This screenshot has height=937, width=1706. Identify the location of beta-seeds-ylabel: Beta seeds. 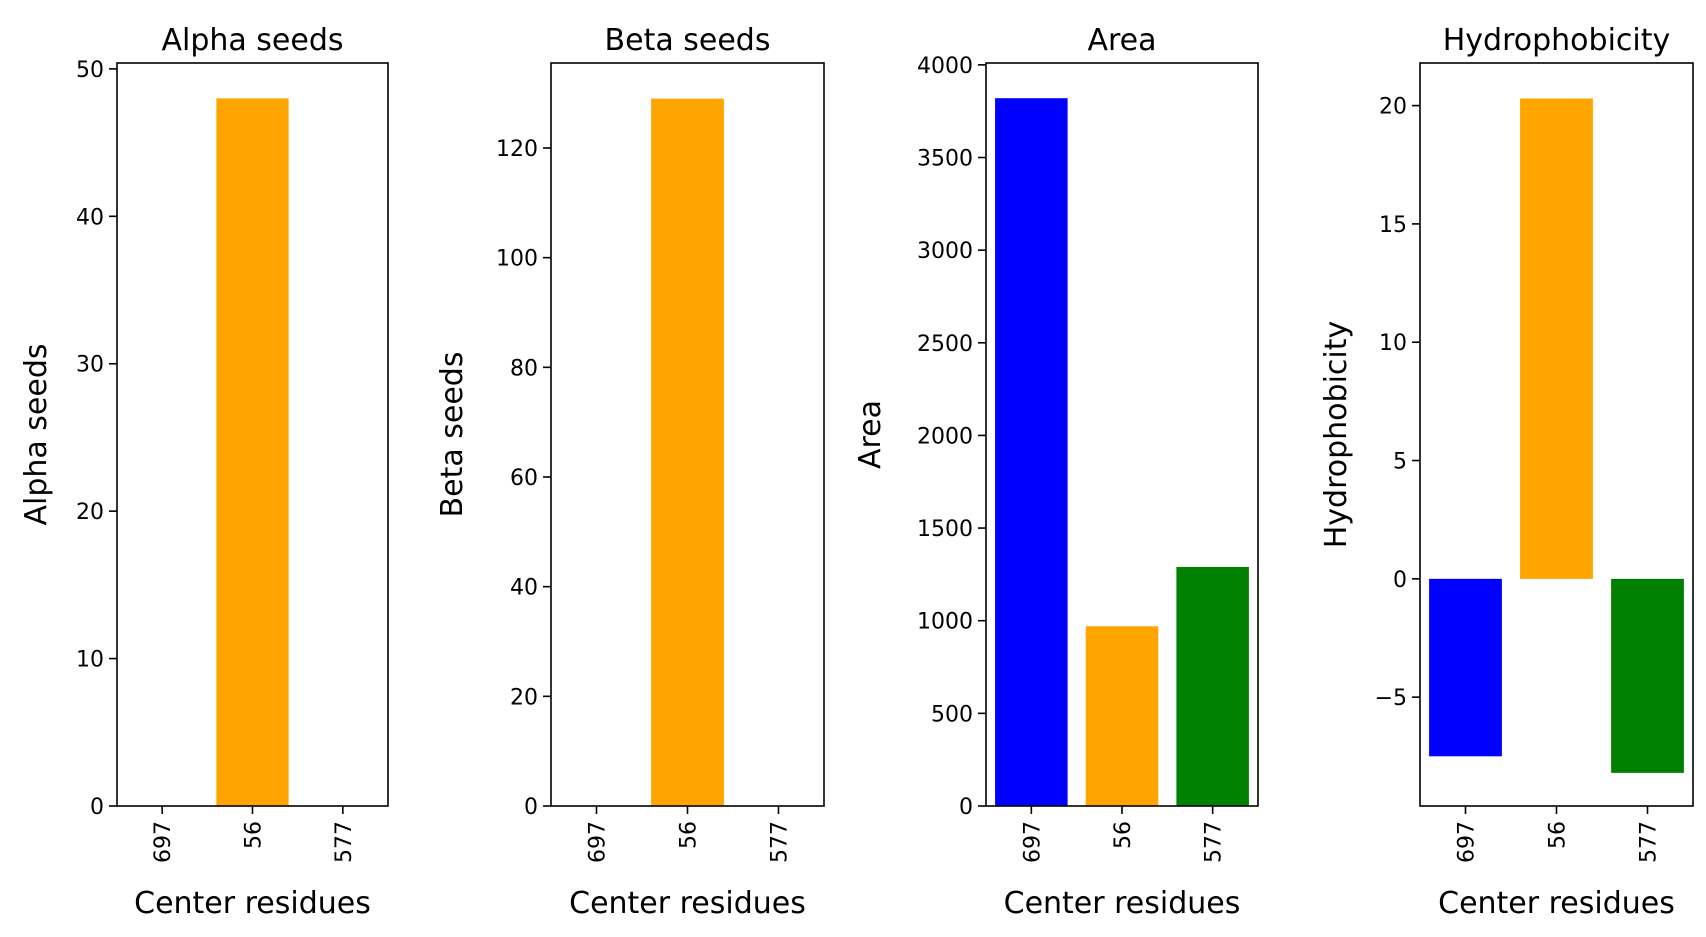
(452, 435).